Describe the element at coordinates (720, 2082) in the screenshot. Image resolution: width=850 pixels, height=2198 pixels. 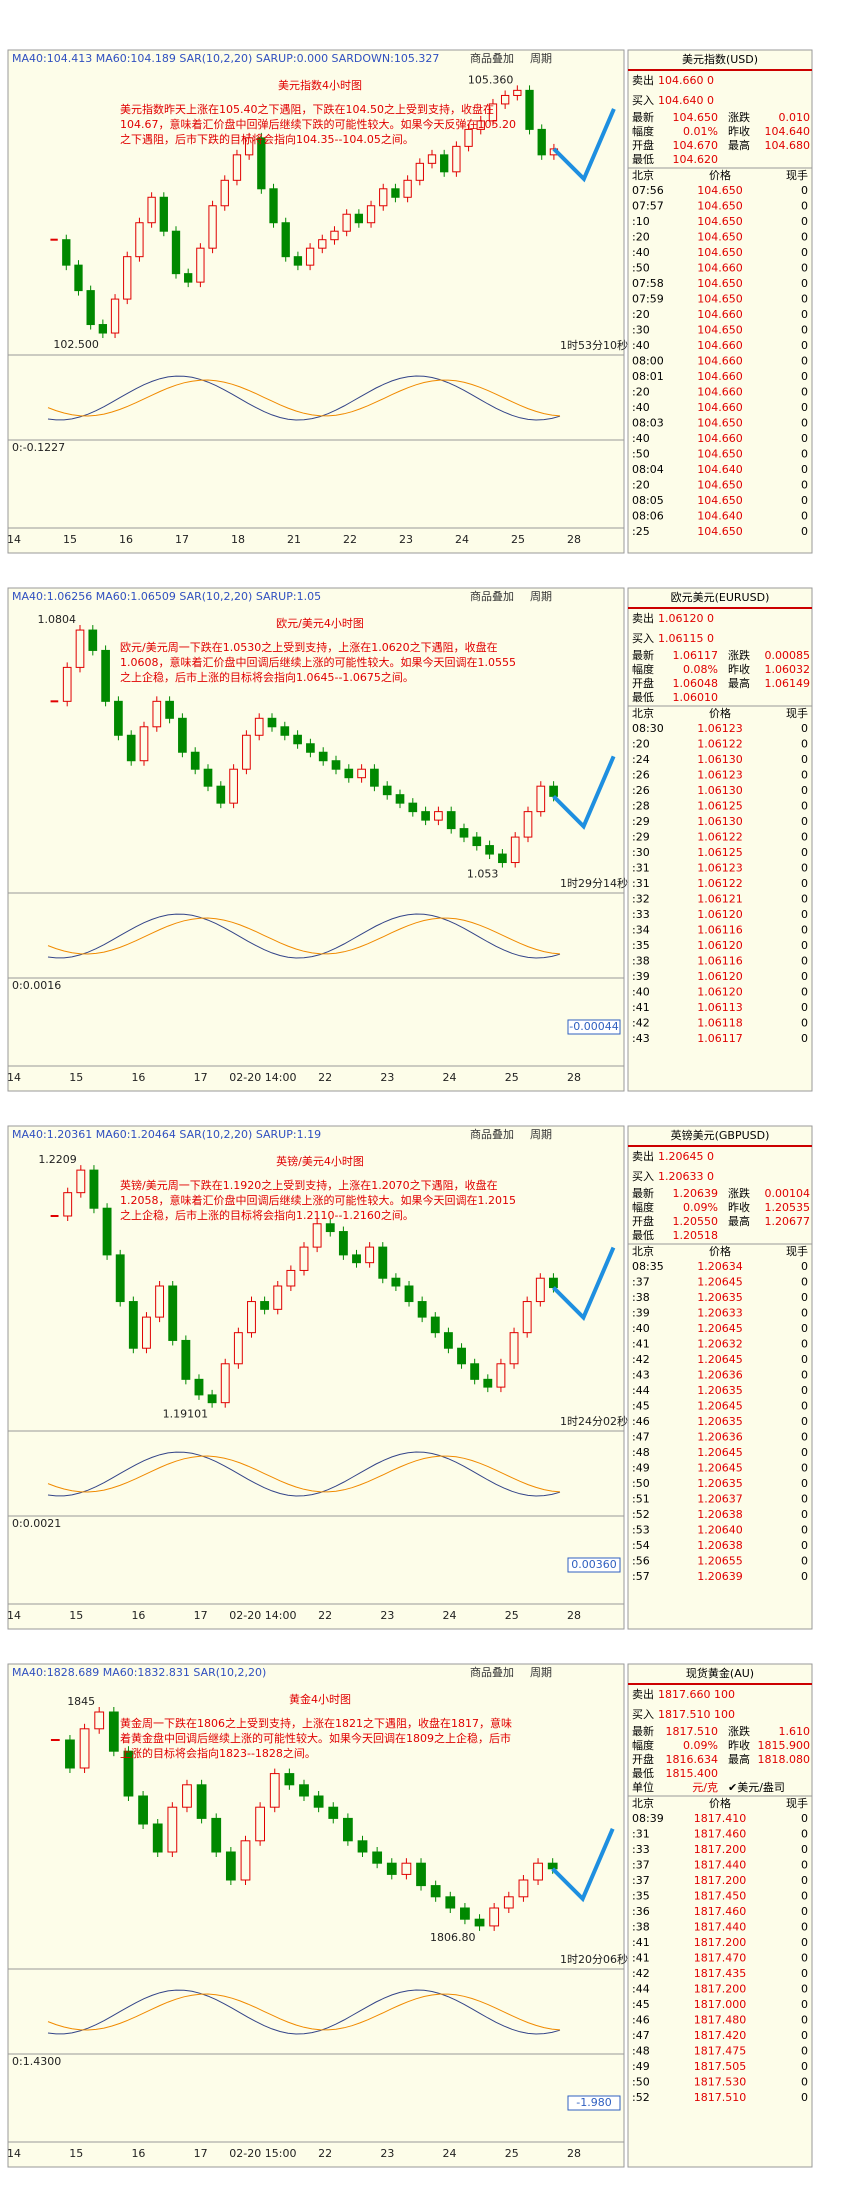
I see `tick-cell: 1817.530` at that location.